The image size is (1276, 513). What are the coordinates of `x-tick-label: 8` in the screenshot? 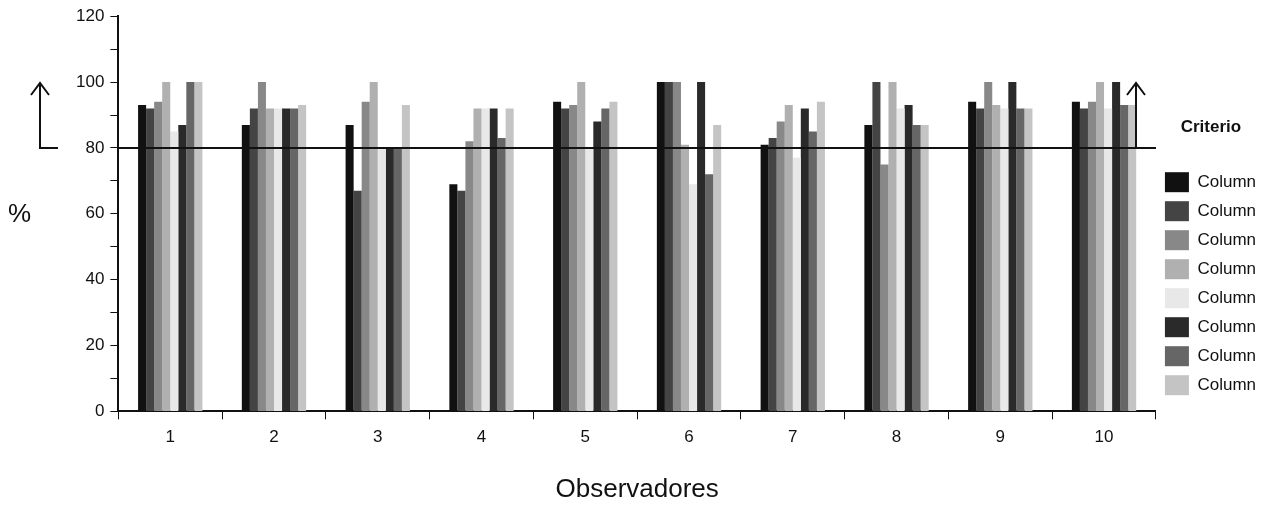 It's located at (896, 437).